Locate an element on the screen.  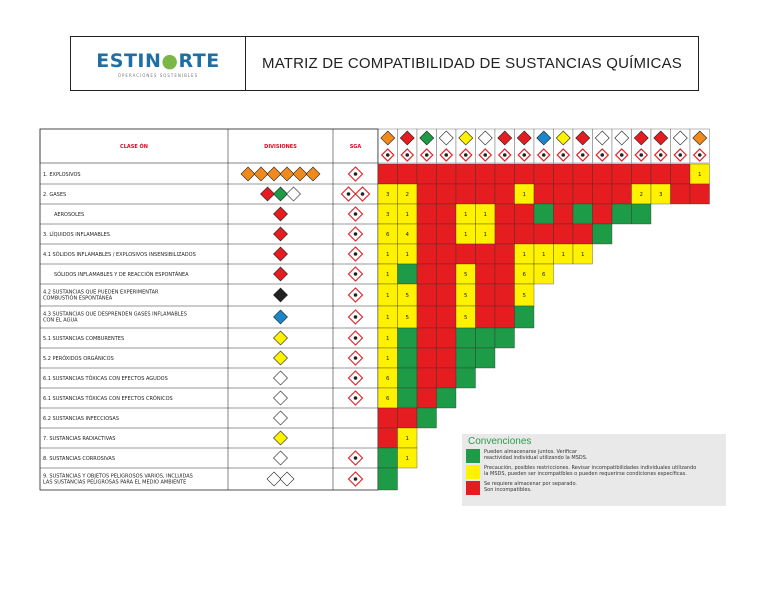
row-label-line: 3. LÍQUIDOS INFLAMABLES is located at coordinates (76, 234).